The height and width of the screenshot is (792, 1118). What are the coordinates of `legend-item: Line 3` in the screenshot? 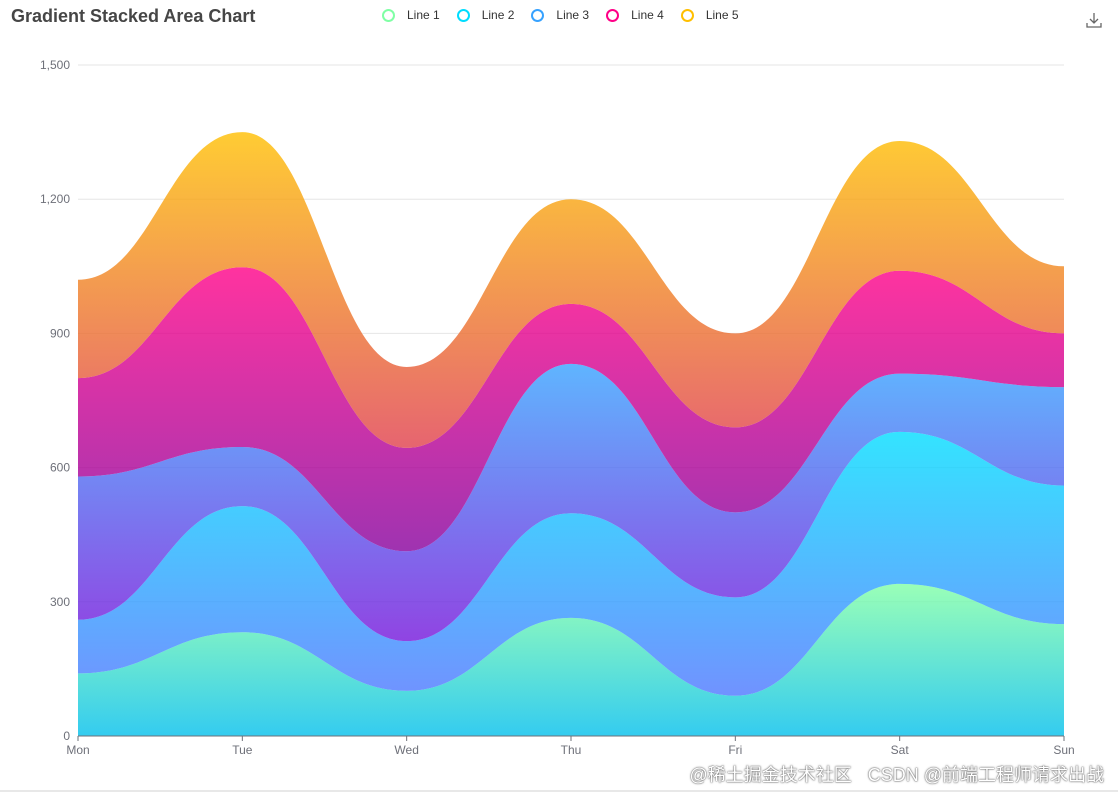 It's located at (560, 15).